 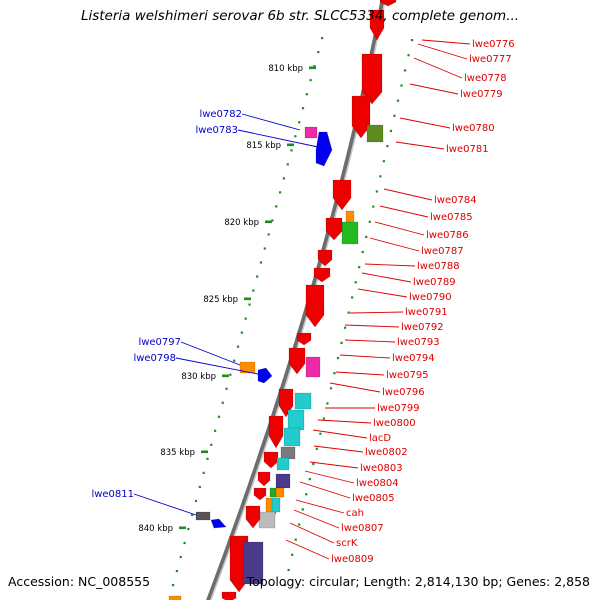 I want to click on gene-lwe0780, so click(x=375, y=133).